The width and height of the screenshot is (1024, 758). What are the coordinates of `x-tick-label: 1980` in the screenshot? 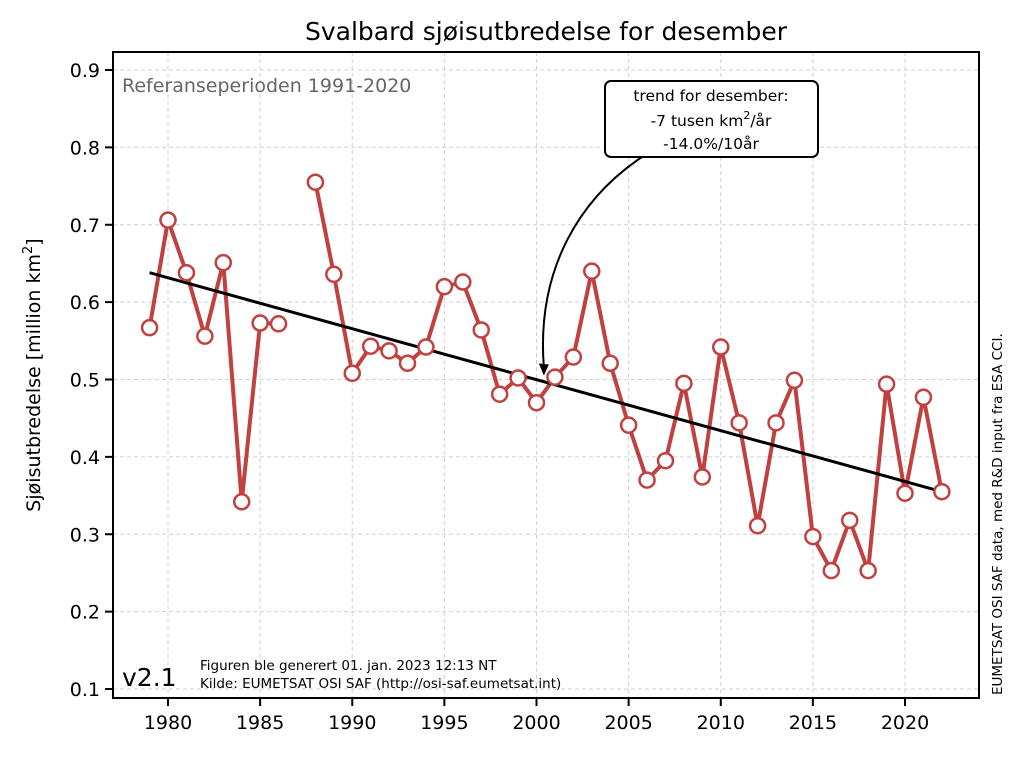 It's located at (168, 723).